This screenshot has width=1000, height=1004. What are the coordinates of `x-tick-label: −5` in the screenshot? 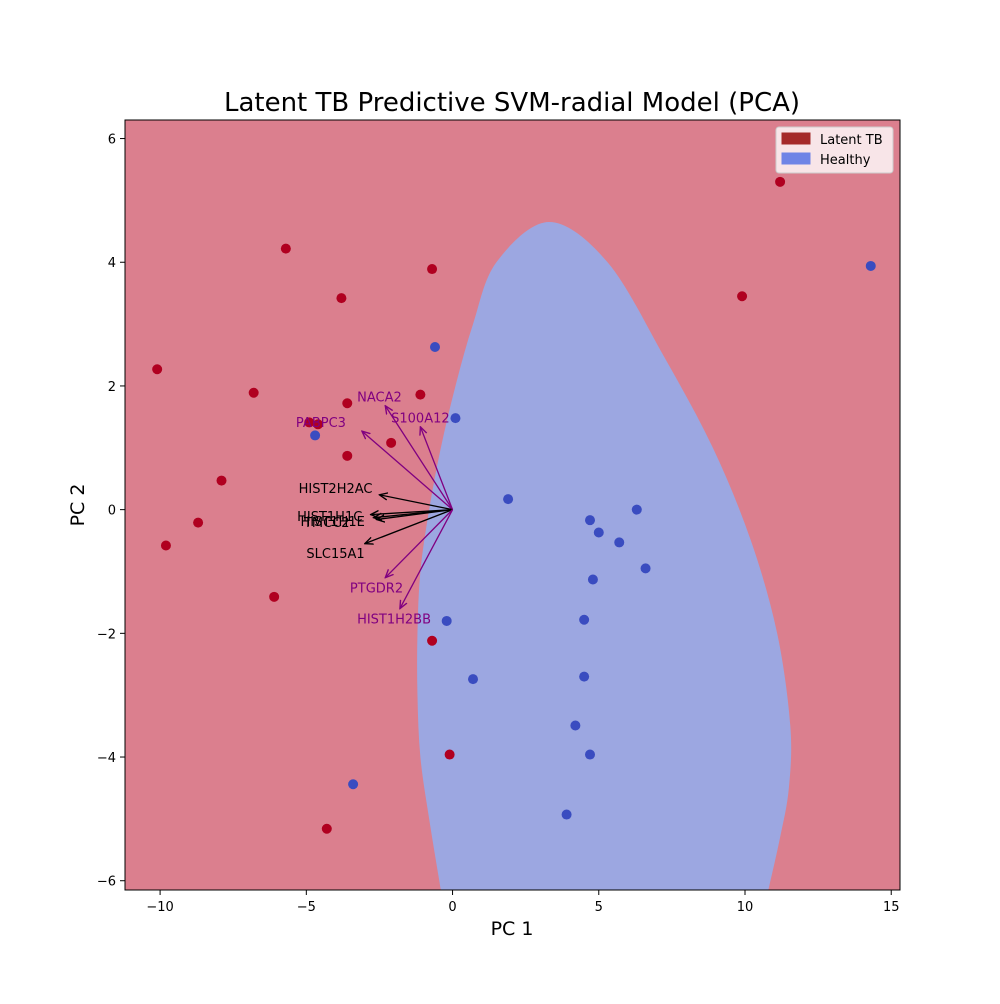 It's located at (306, 907).